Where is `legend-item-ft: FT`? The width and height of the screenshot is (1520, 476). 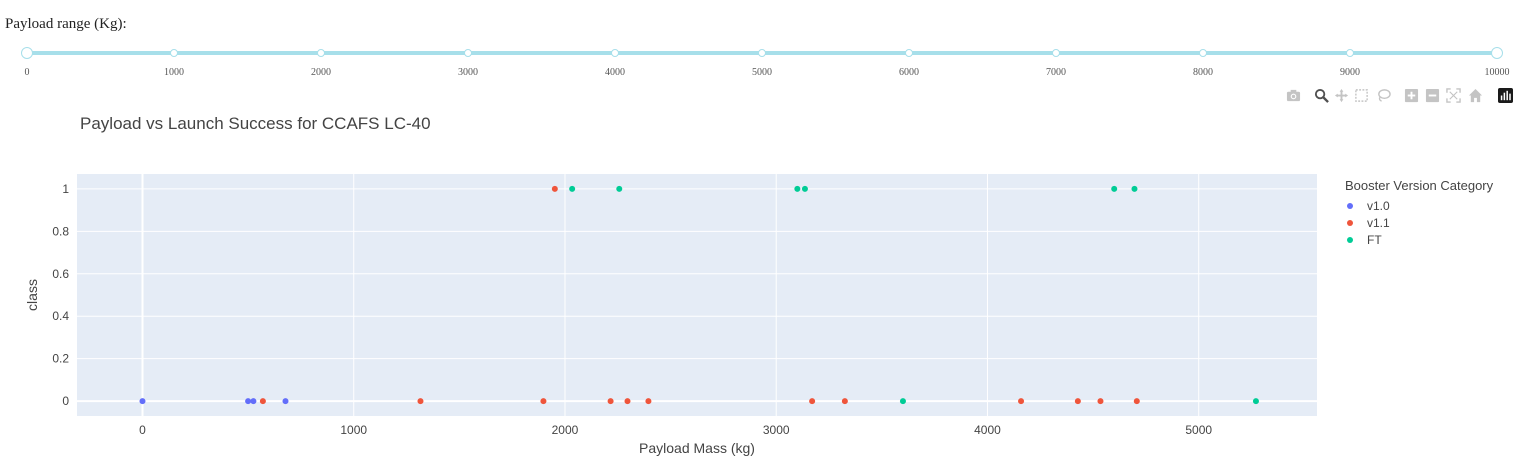
legend-item-ft: FT is located at coordinates (1419, 239).